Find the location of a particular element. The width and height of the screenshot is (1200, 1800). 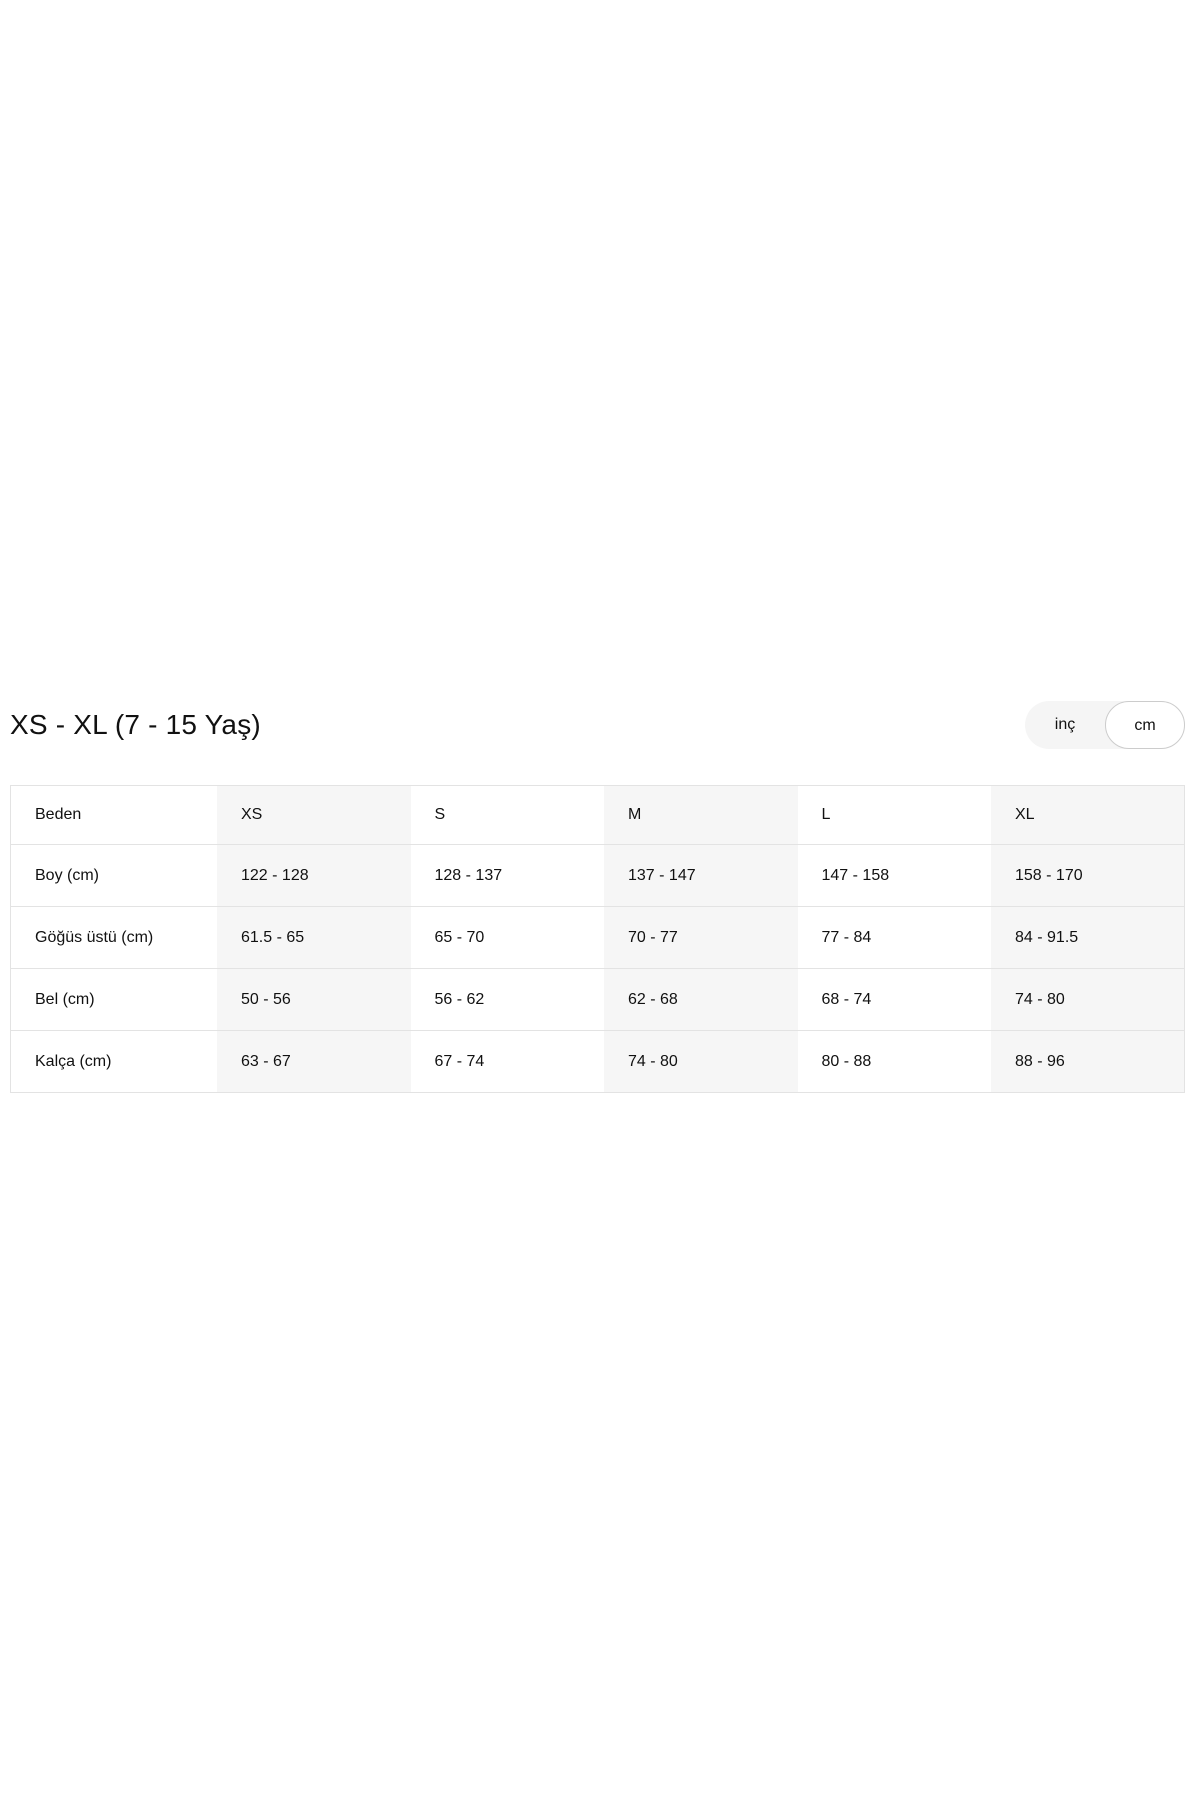

size-table-header-row: Beden XS S M L XL is located at coordinates (597, 815).